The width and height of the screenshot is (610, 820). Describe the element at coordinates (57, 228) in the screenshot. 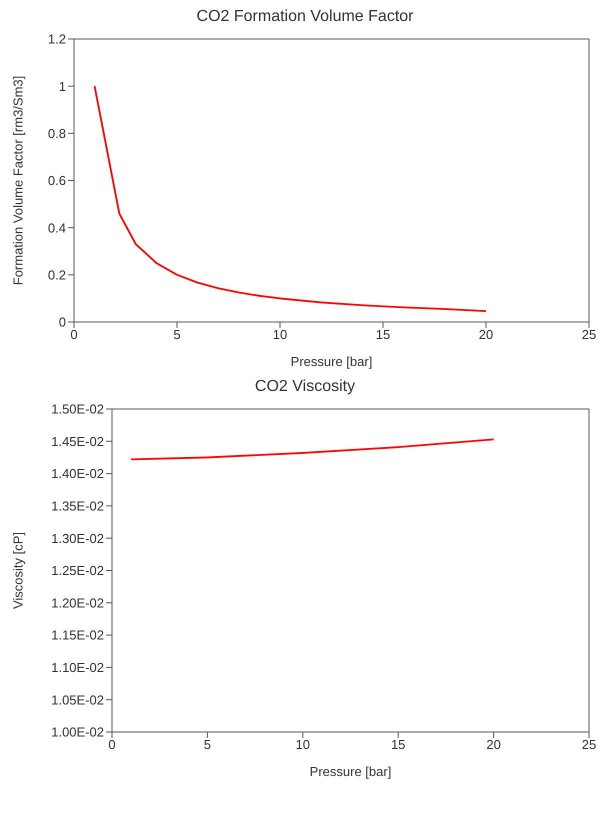

I see `y-tick-label: 0.4` at that location.